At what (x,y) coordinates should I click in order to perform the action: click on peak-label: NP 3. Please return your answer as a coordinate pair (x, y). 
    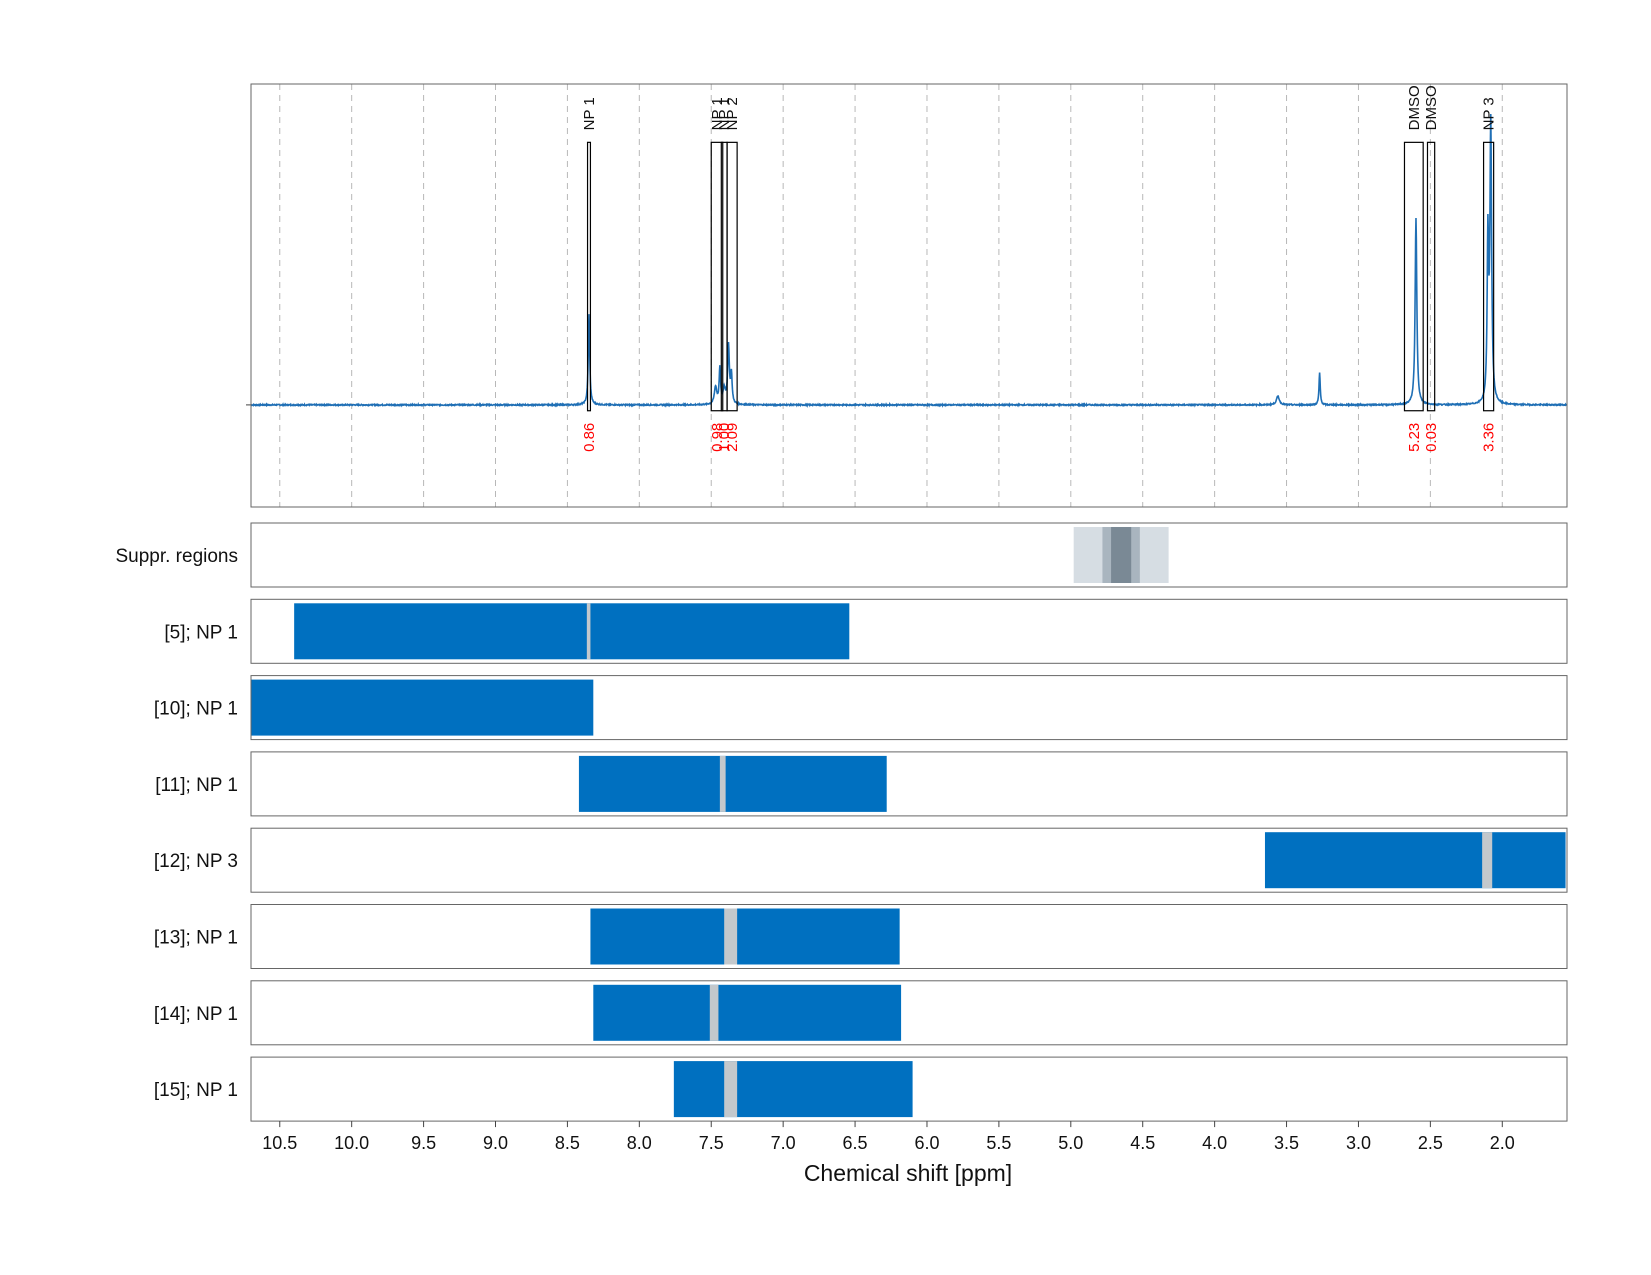
    Looking at the image, I should click on (1489, 113).